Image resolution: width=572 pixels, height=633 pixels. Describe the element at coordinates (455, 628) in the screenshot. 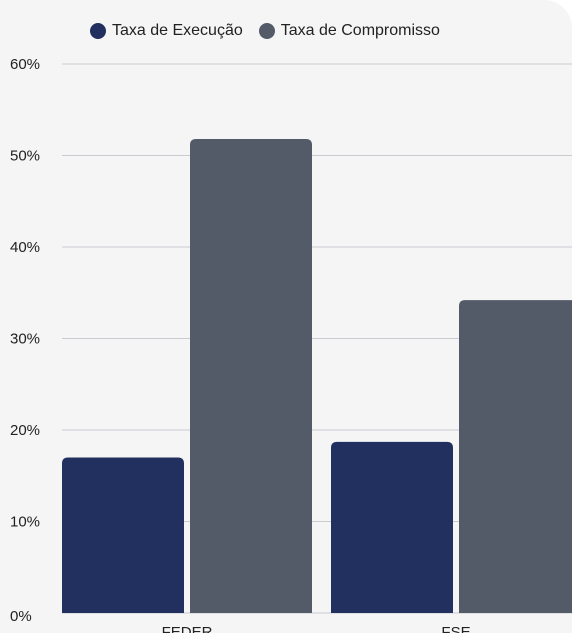

I see `x-category-label: FSE` at that location.